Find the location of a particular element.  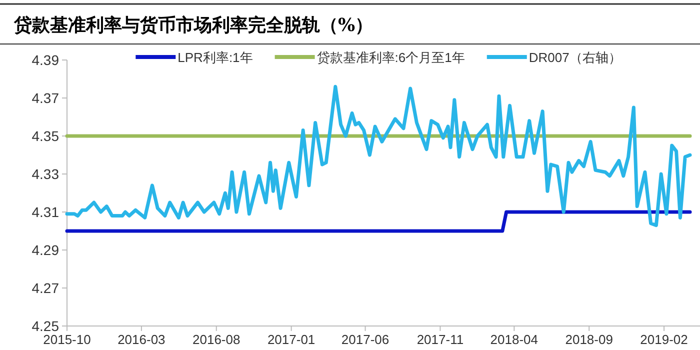

x-tick-label: 2017-11 is located at coordinates (440, 339).